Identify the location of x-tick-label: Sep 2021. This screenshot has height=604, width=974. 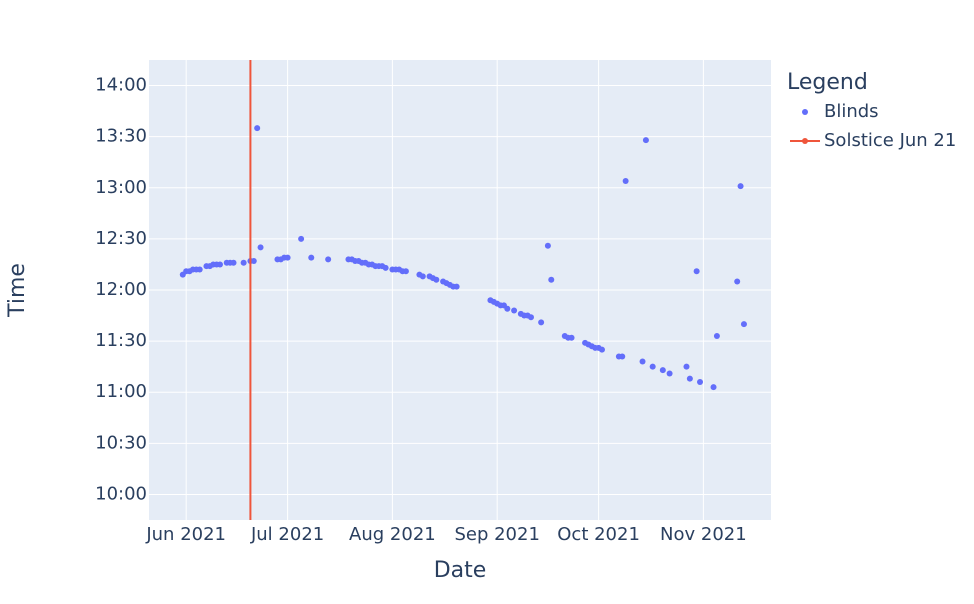
(496, 534).